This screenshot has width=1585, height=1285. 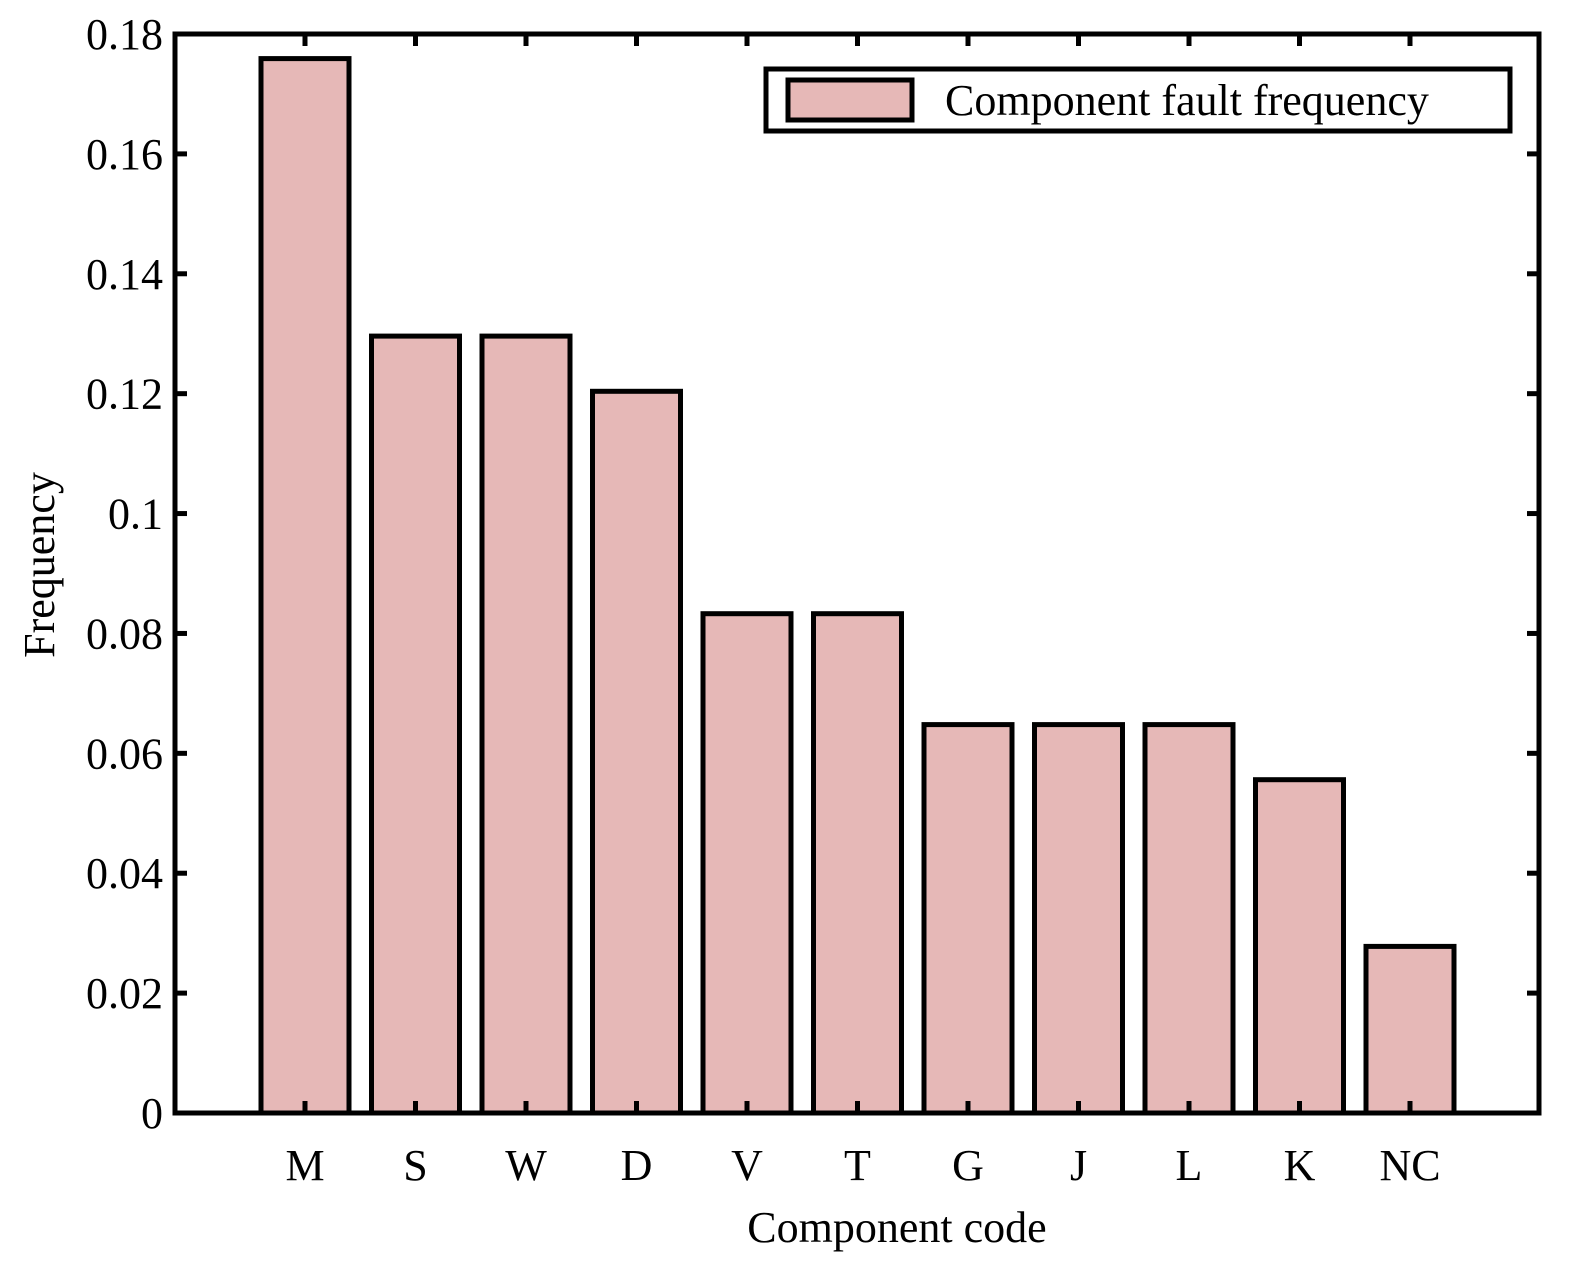 I want to click on x-tick-label: S, so click(x=415, y=1165).